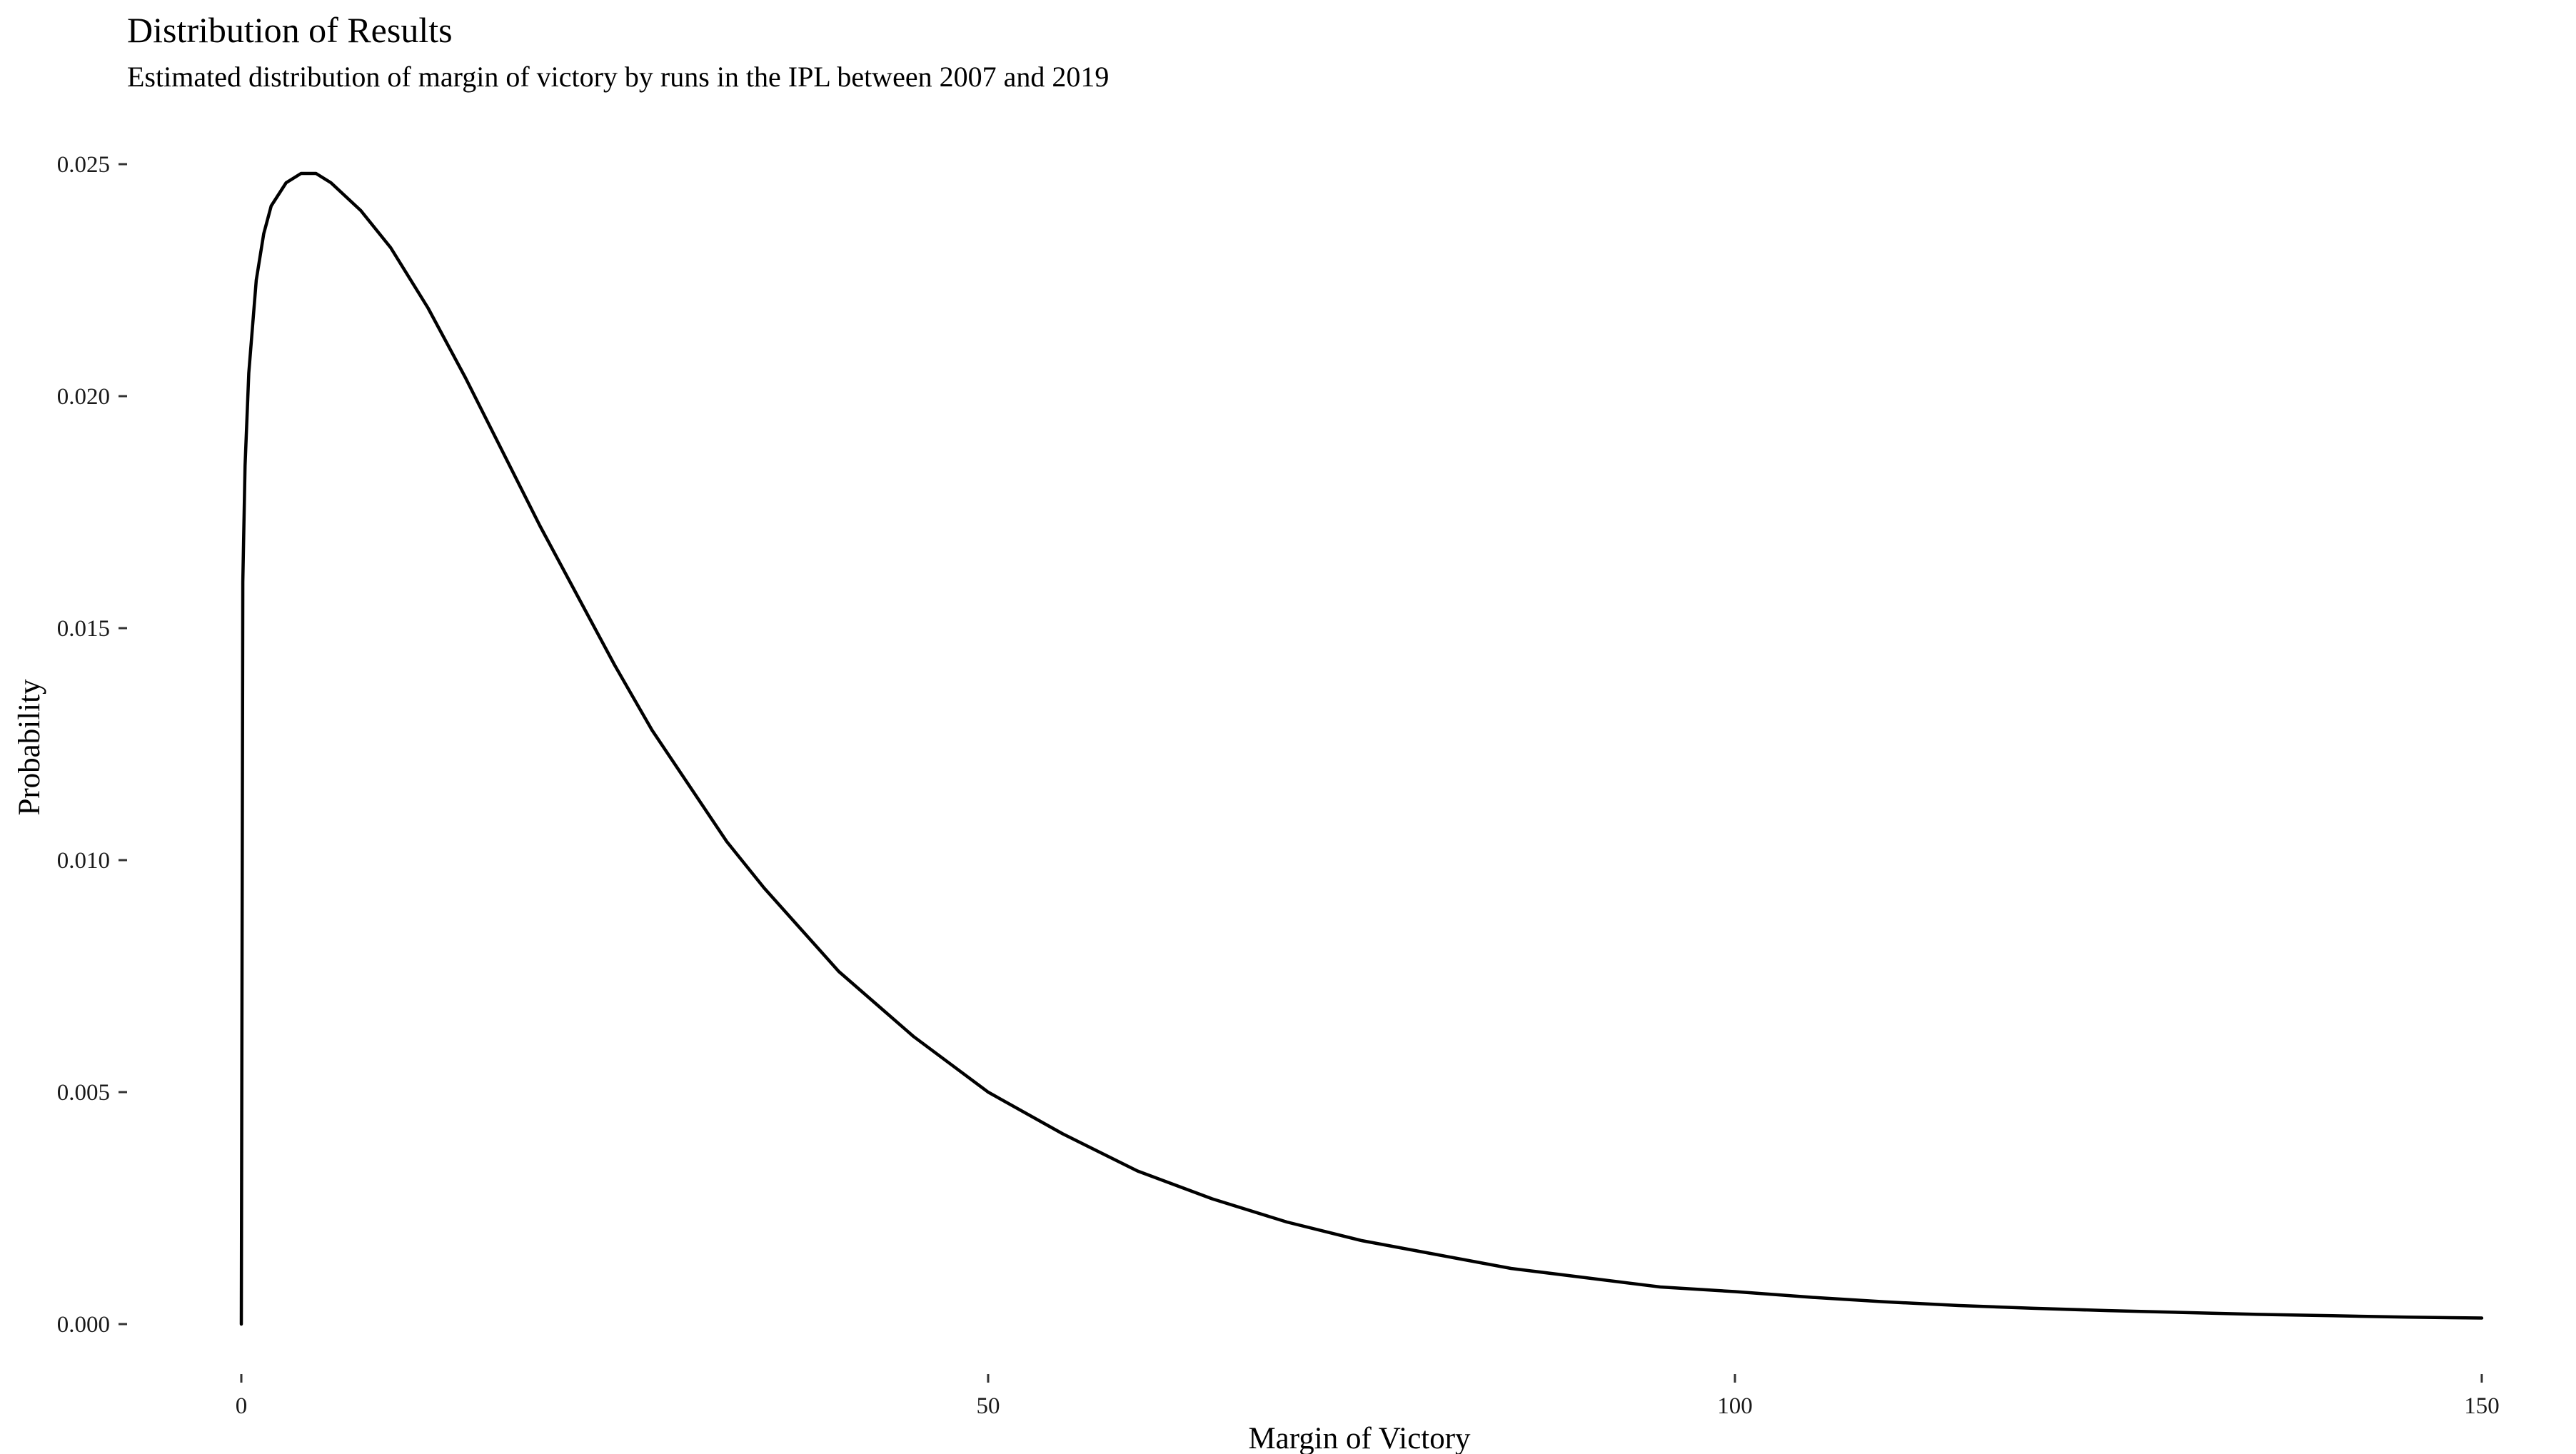 This screenshot has height=1454, width=2576. Describe the element at coordinates (92, 745) in the screenshot. I see `y-axis: 0.000 0.005 0.010 0.015 0.020 0.025` at that location.